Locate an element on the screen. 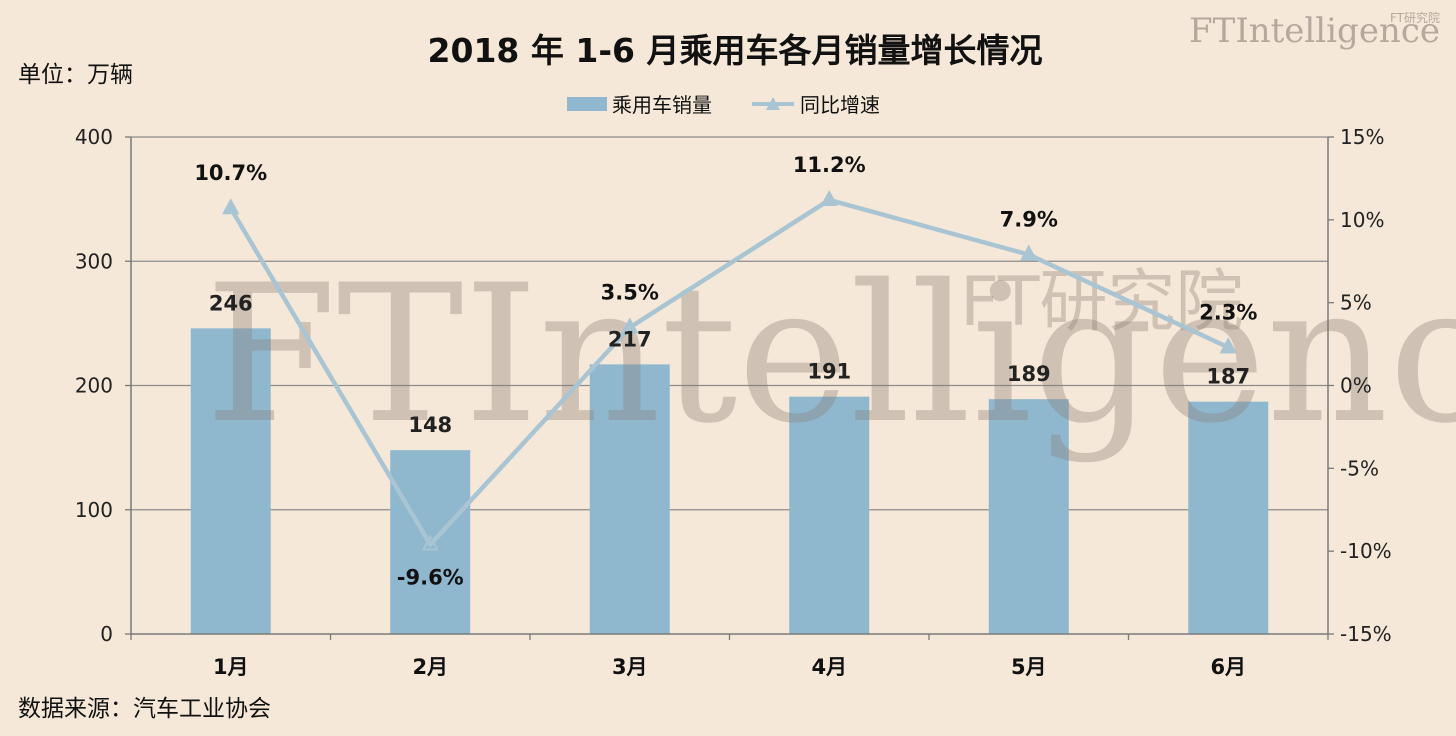 This screenshot has width=1456, height=736. y-left-tick-label: 300 is located at coordinates (94, 261).